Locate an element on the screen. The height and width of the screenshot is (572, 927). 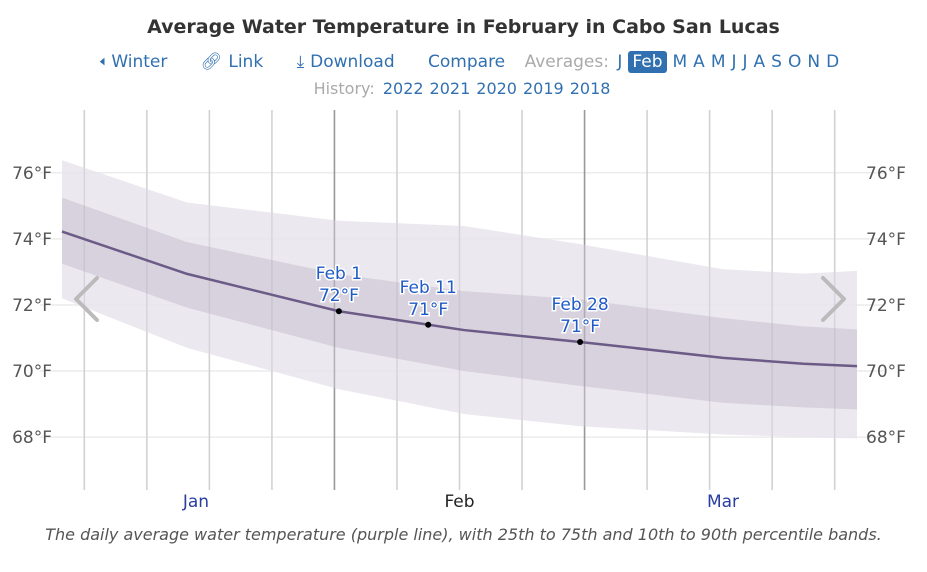
month-link: Feb is located at coordinates (647, 62).